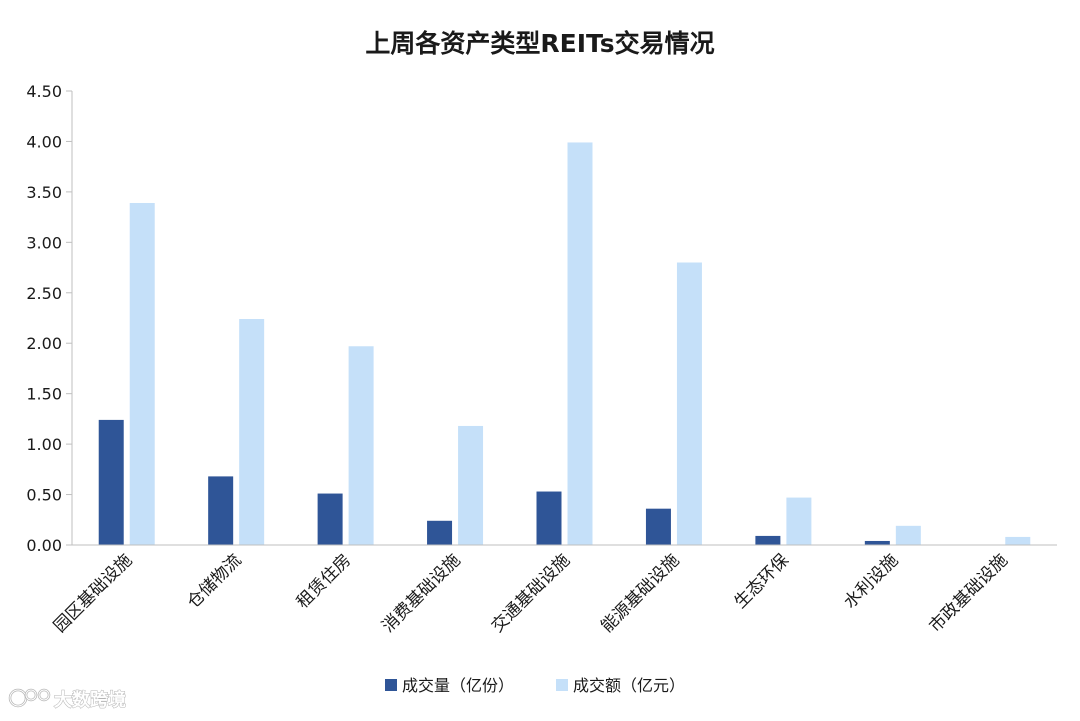 The image size is (1080, 721). What do you see at coordinates (44, 444) in the screenshot?
I see `y-tick-label: 1.00` at bounding box center [44, 444].